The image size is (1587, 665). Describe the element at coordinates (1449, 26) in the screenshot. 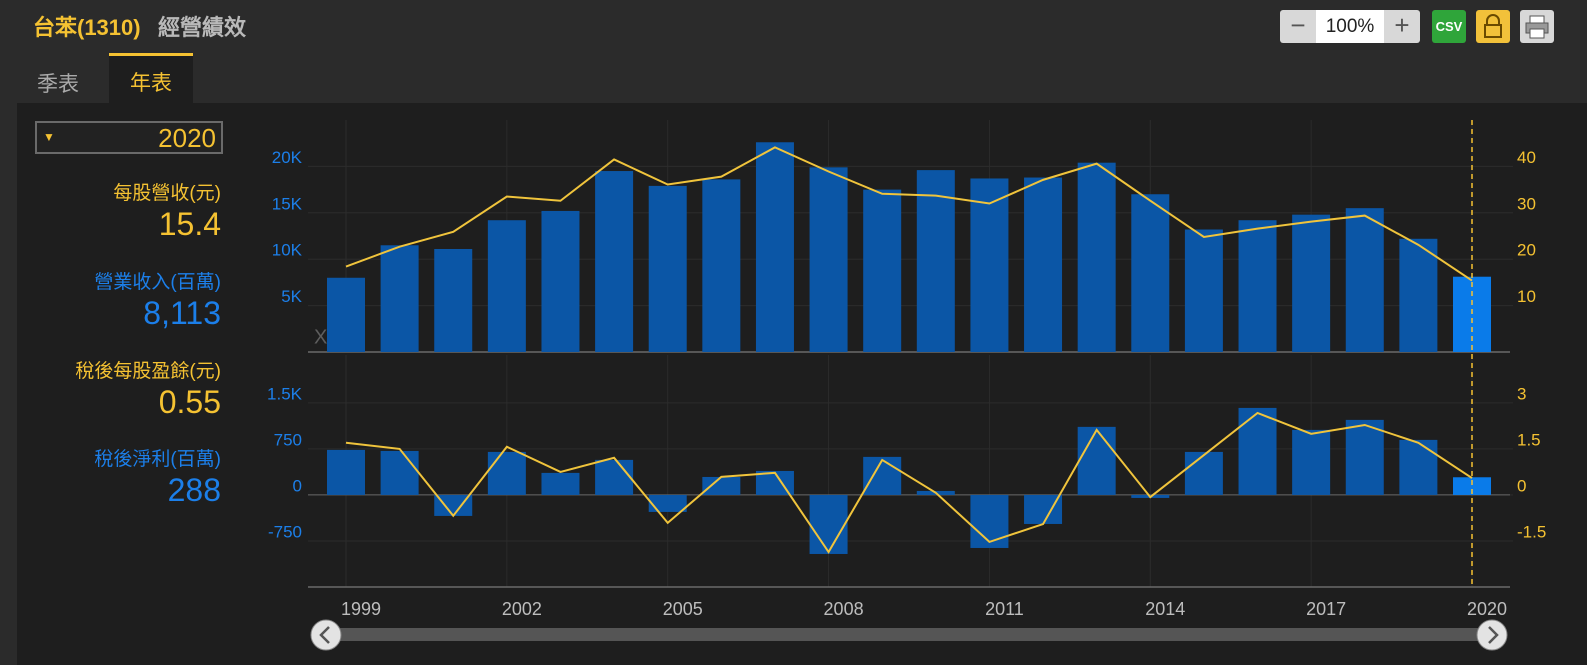

I see `csv-button: CSV` at that location.